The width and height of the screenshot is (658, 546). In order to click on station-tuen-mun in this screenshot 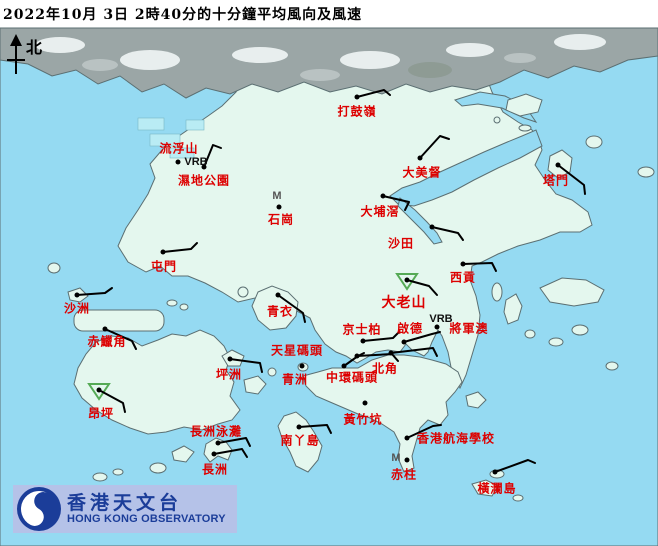, I will do `click(179, 248)`.